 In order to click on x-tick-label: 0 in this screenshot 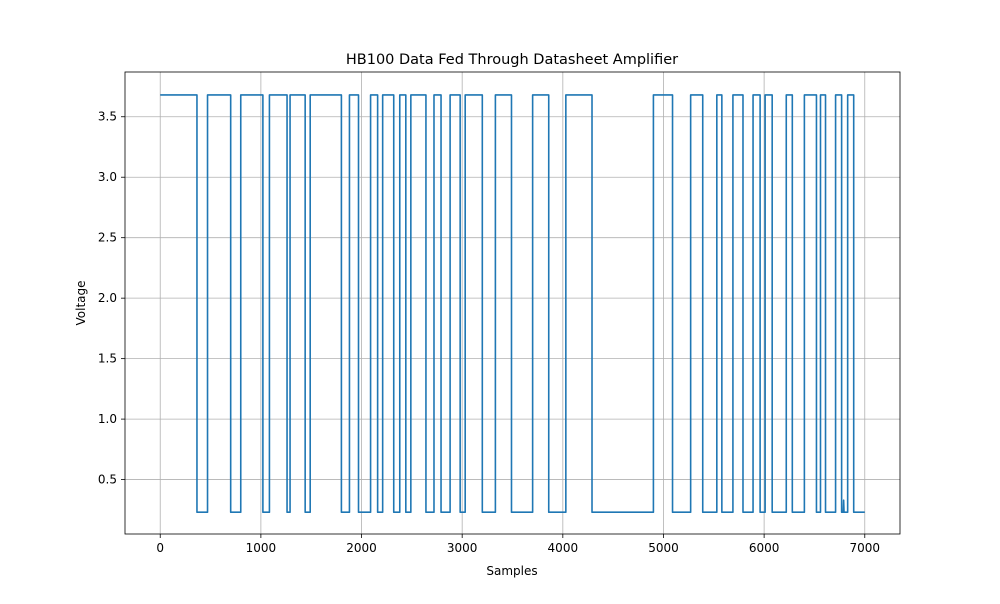, I will do `click(160, 548)`.